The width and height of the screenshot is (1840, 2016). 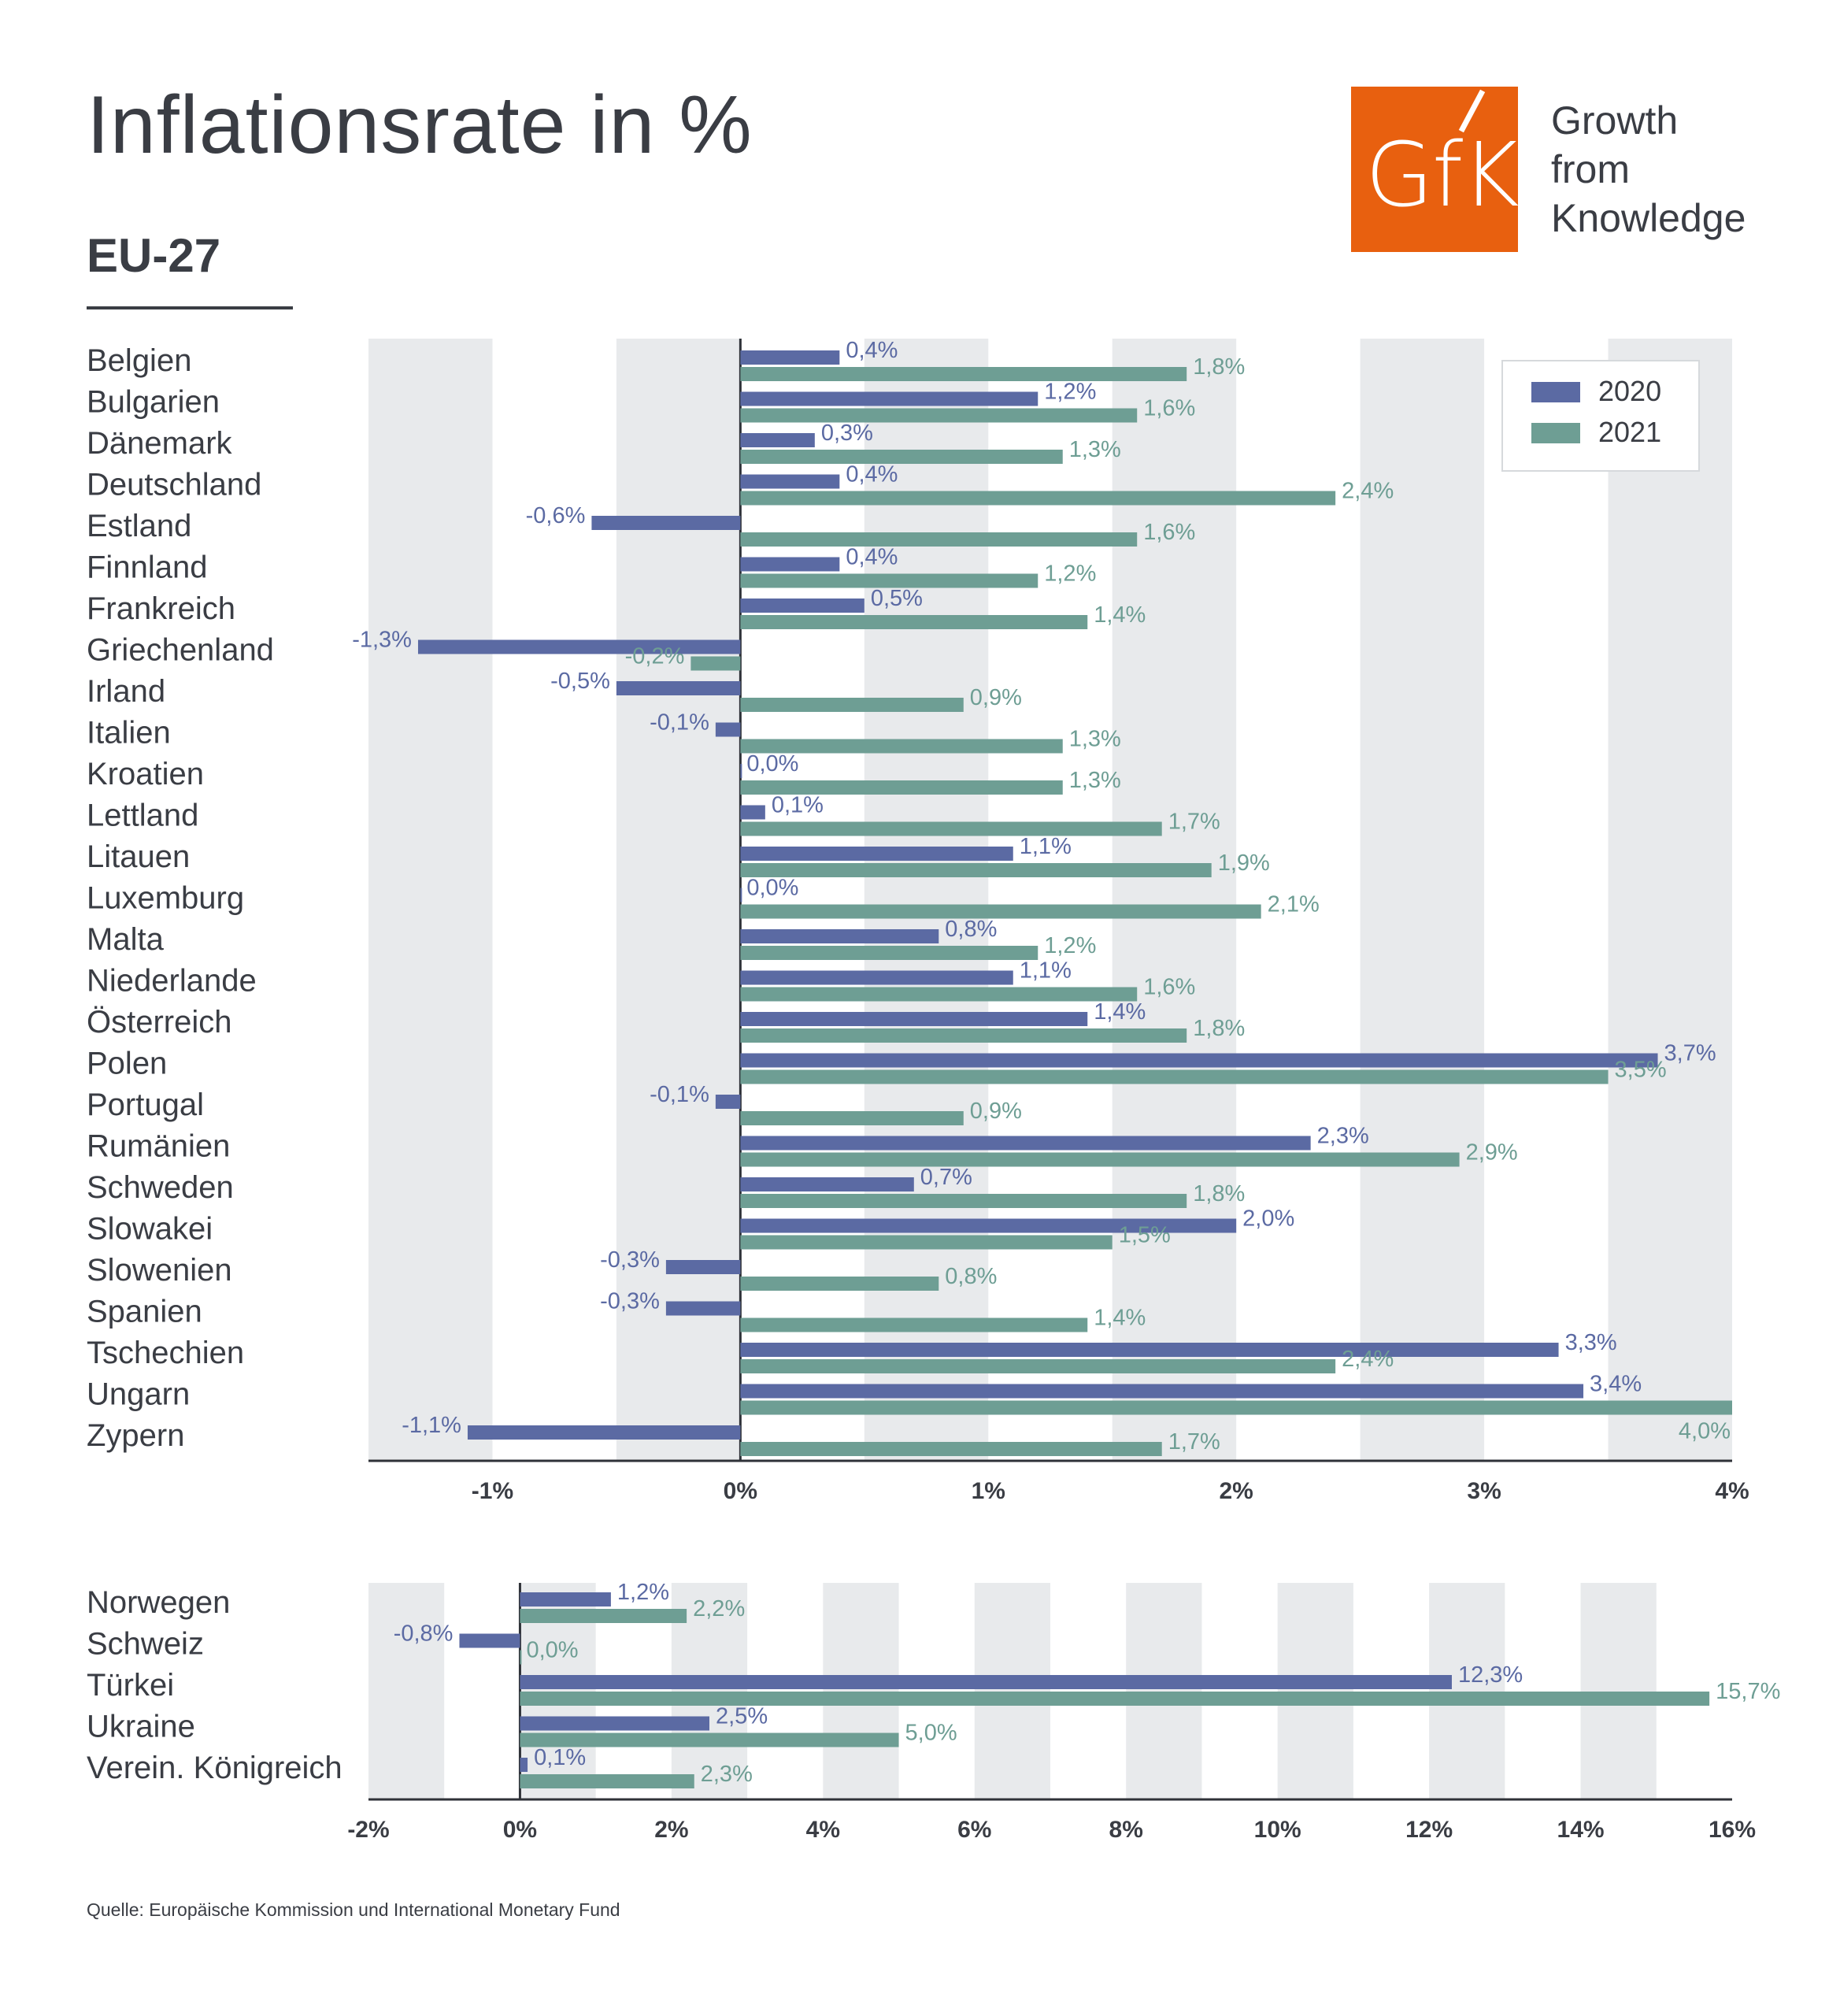 I want to click on category-label: Slowenien, so click(x=159, y=1270).